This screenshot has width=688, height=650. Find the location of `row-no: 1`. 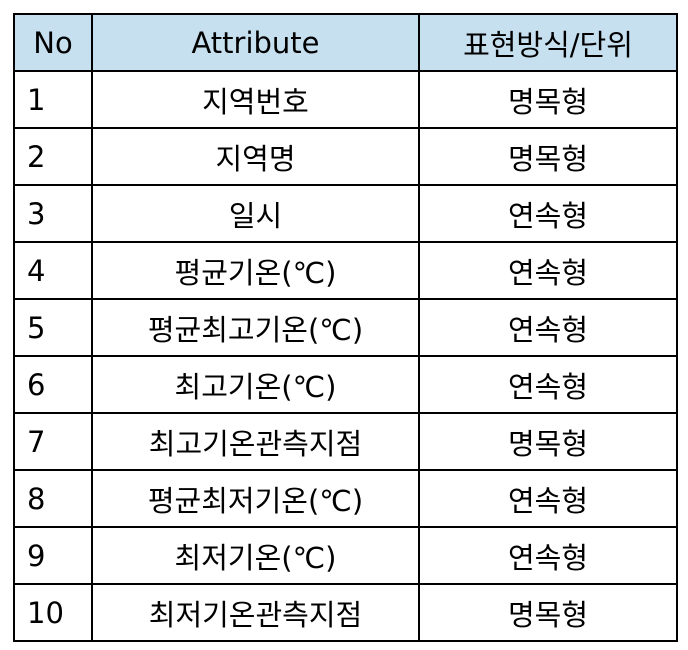

row-no: 1 is located at coordinates (53, 99).